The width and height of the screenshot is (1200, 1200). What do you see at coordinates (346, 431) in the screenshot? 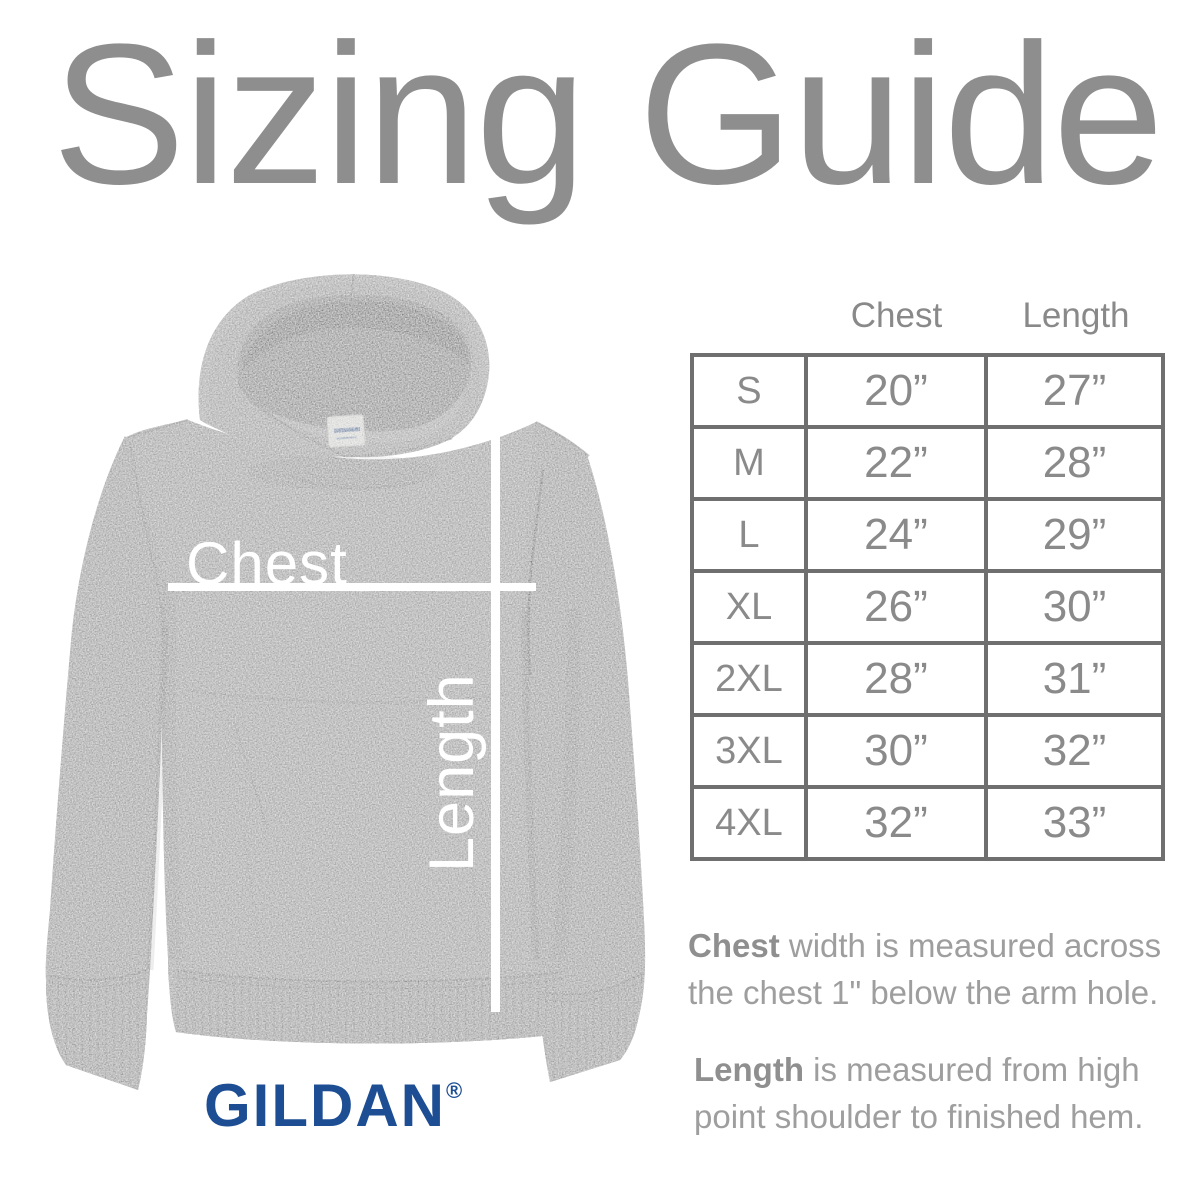
I see `hood-tag` at bounding box center [346, 431].